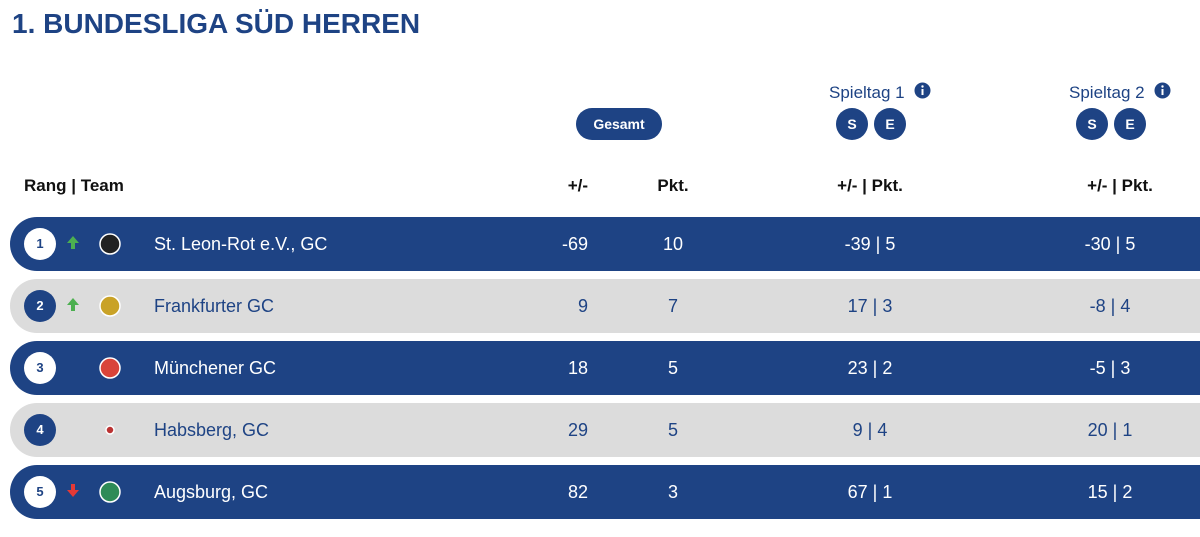 Image resolution: width=1200 pixels, height=537 pixels. Describe the element at coordinates (40, 244) in the screenshot. I see `rank: 1` at that location.